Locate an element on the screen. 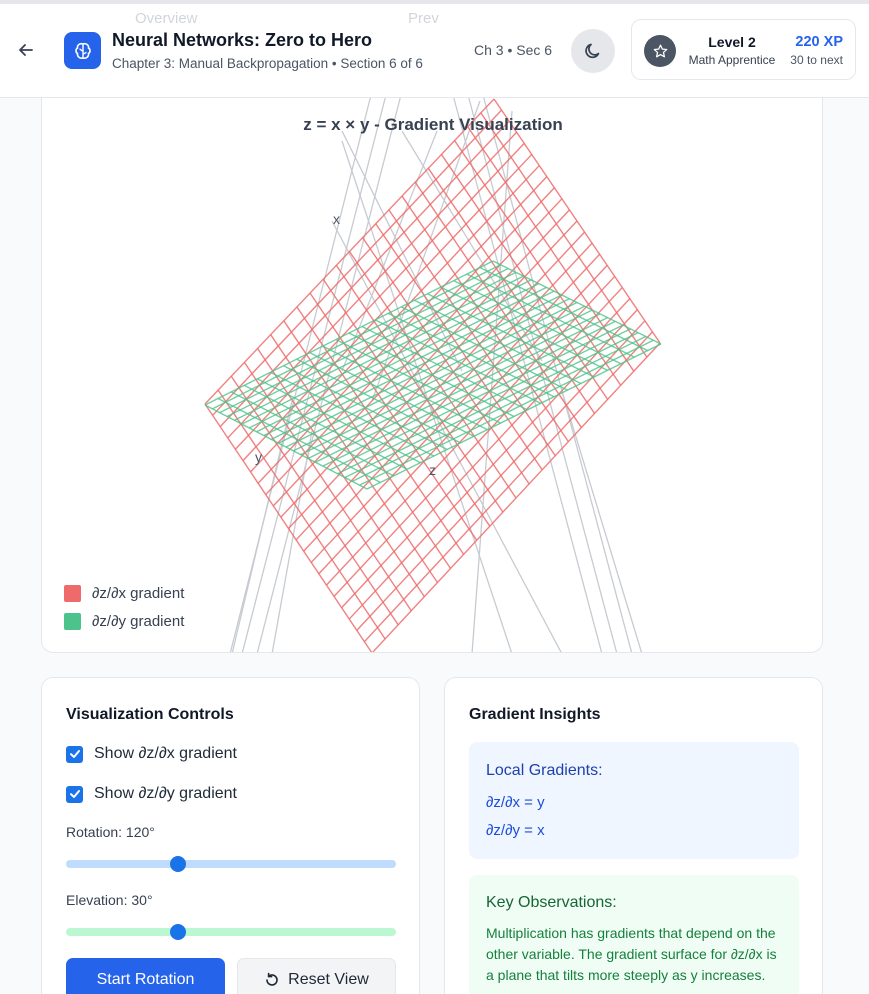 The image size is (869, 994). arrow-left-icon is located at coordinates (26, 50).